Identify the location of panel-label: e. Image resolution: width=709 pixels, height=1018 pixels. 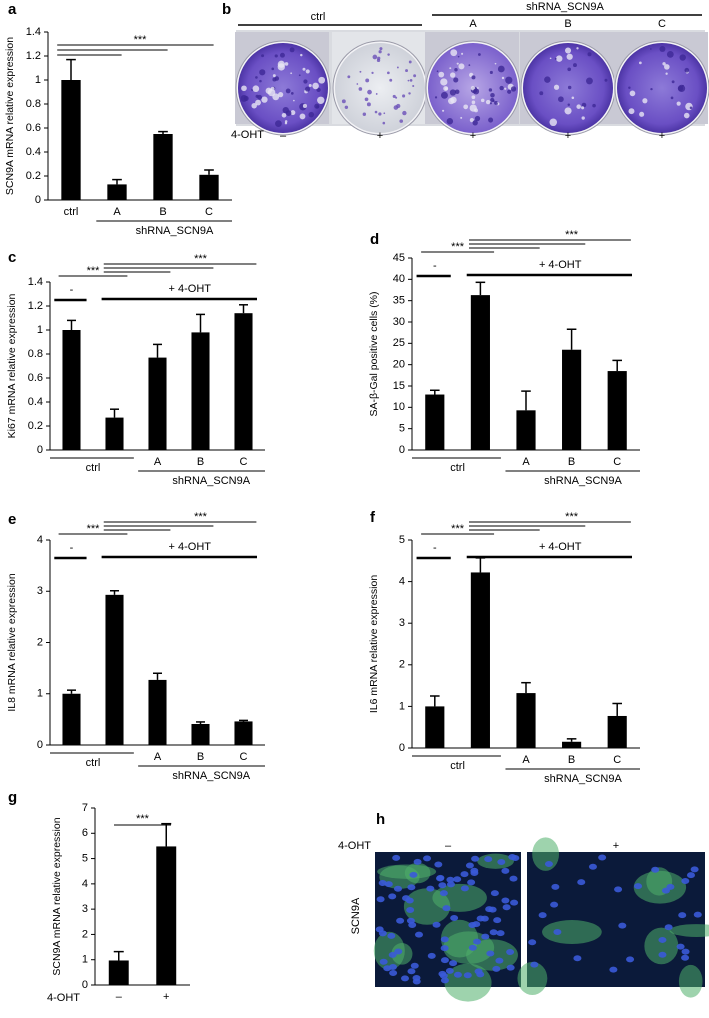
(12, 519).